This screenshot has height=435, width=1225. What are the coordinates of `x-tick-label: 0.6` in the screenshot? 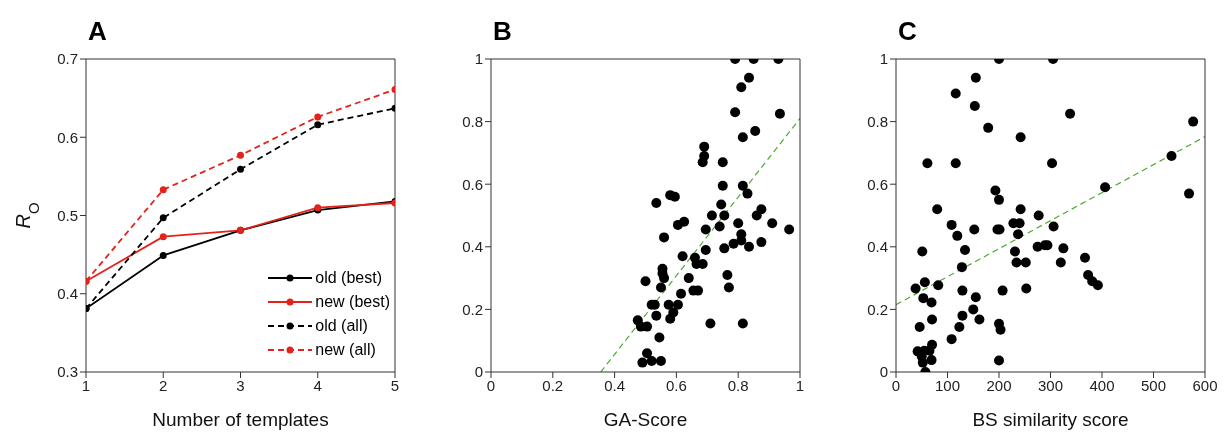 It's located at (676, 385).